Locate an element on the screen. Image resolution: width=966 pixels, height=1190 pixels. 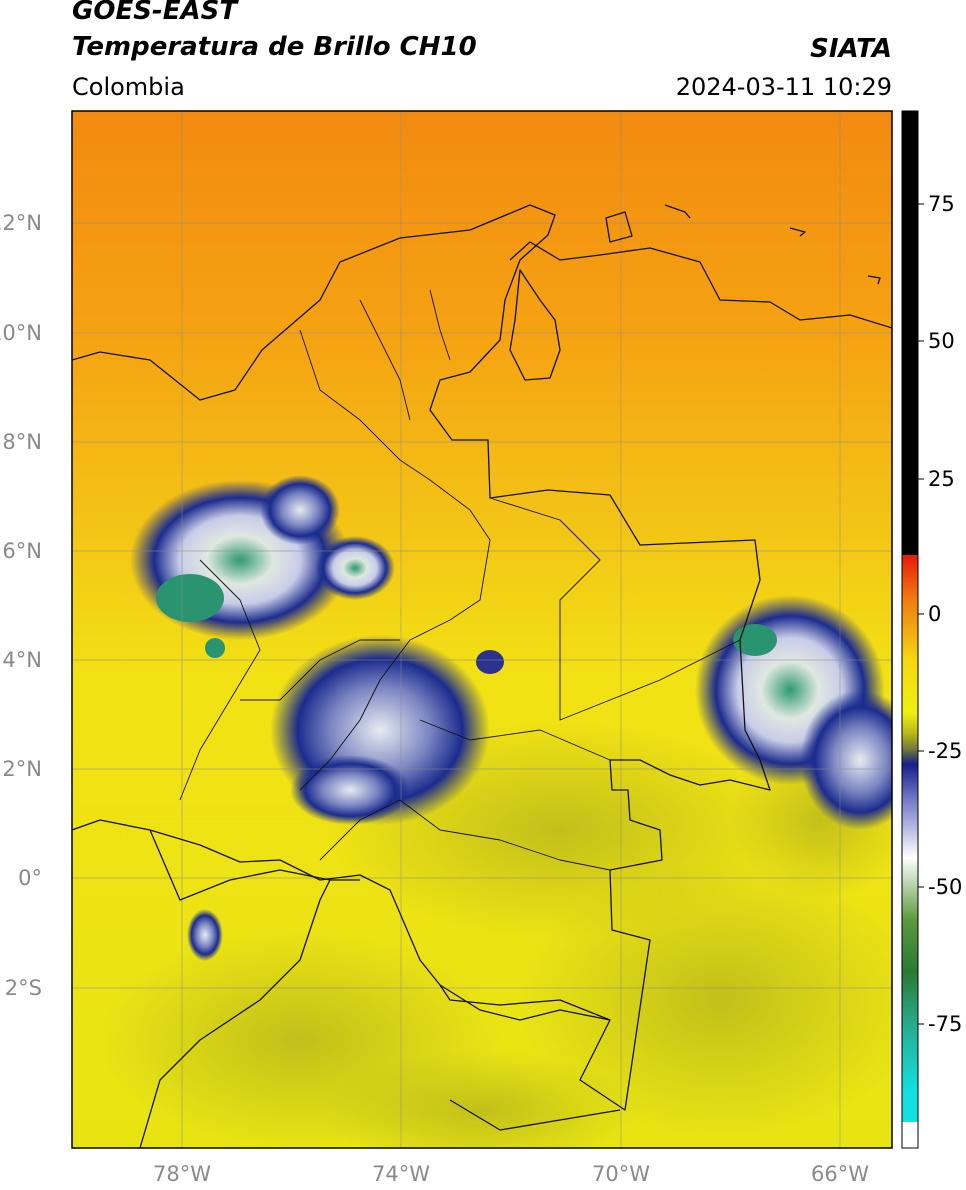
region-label: Colombia is located at coordinates (128, 87).